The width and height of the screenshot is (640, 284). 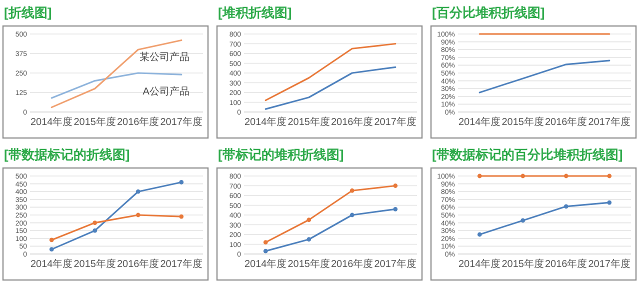 What do you see at coordinates (527, 154) in the screenshot?
I see `chart-title: [带数据标记的百分比堆积折线图]` at bounding box center [527, 154].